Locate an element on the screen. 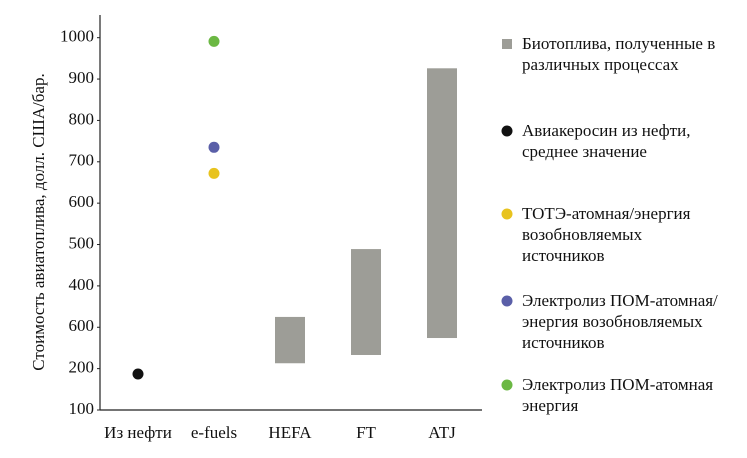  x-tick-label: ATJ is located at coordinates (442, 432).